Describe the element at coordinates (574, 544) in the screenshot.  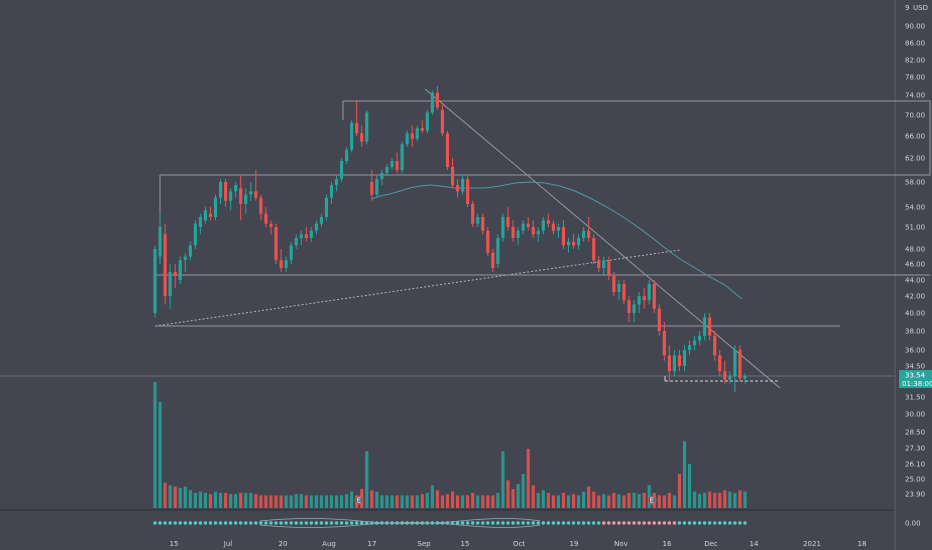
I see `time-tick-label: 19` at that location.